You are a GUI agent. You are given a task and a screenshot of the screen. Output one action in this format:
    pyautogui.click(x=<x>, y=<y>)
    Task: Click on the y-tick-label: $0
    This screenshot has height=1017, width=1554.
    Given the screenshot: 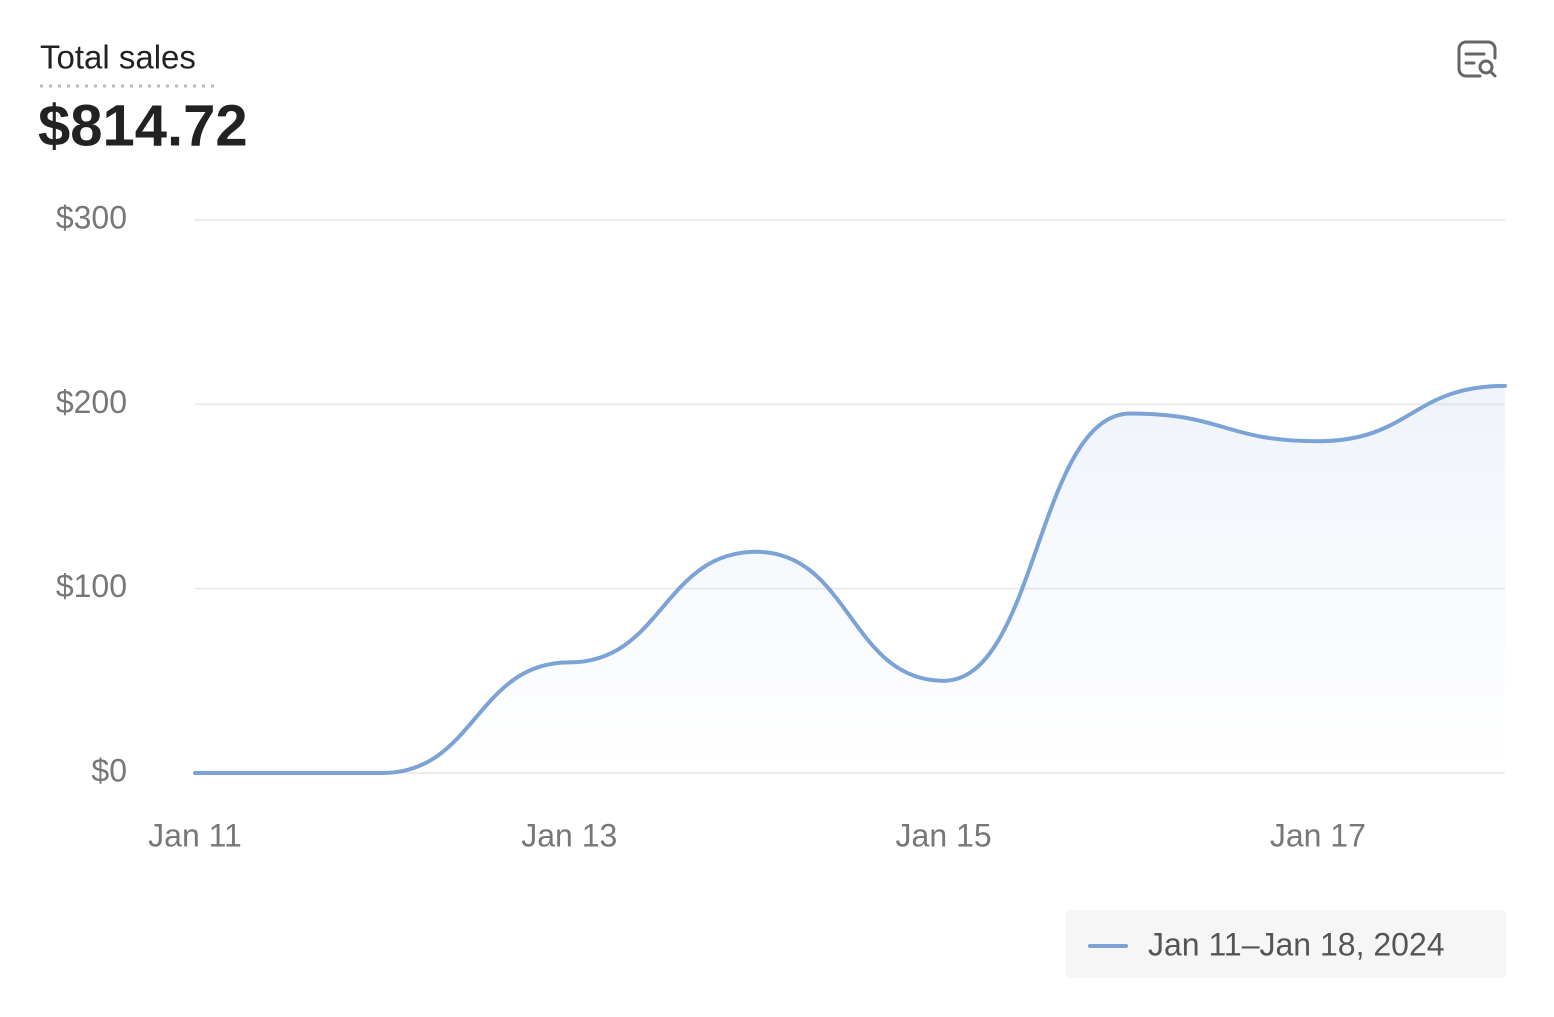 What is the action you would take?
    pyautogui.click(x=109, y=770)
    